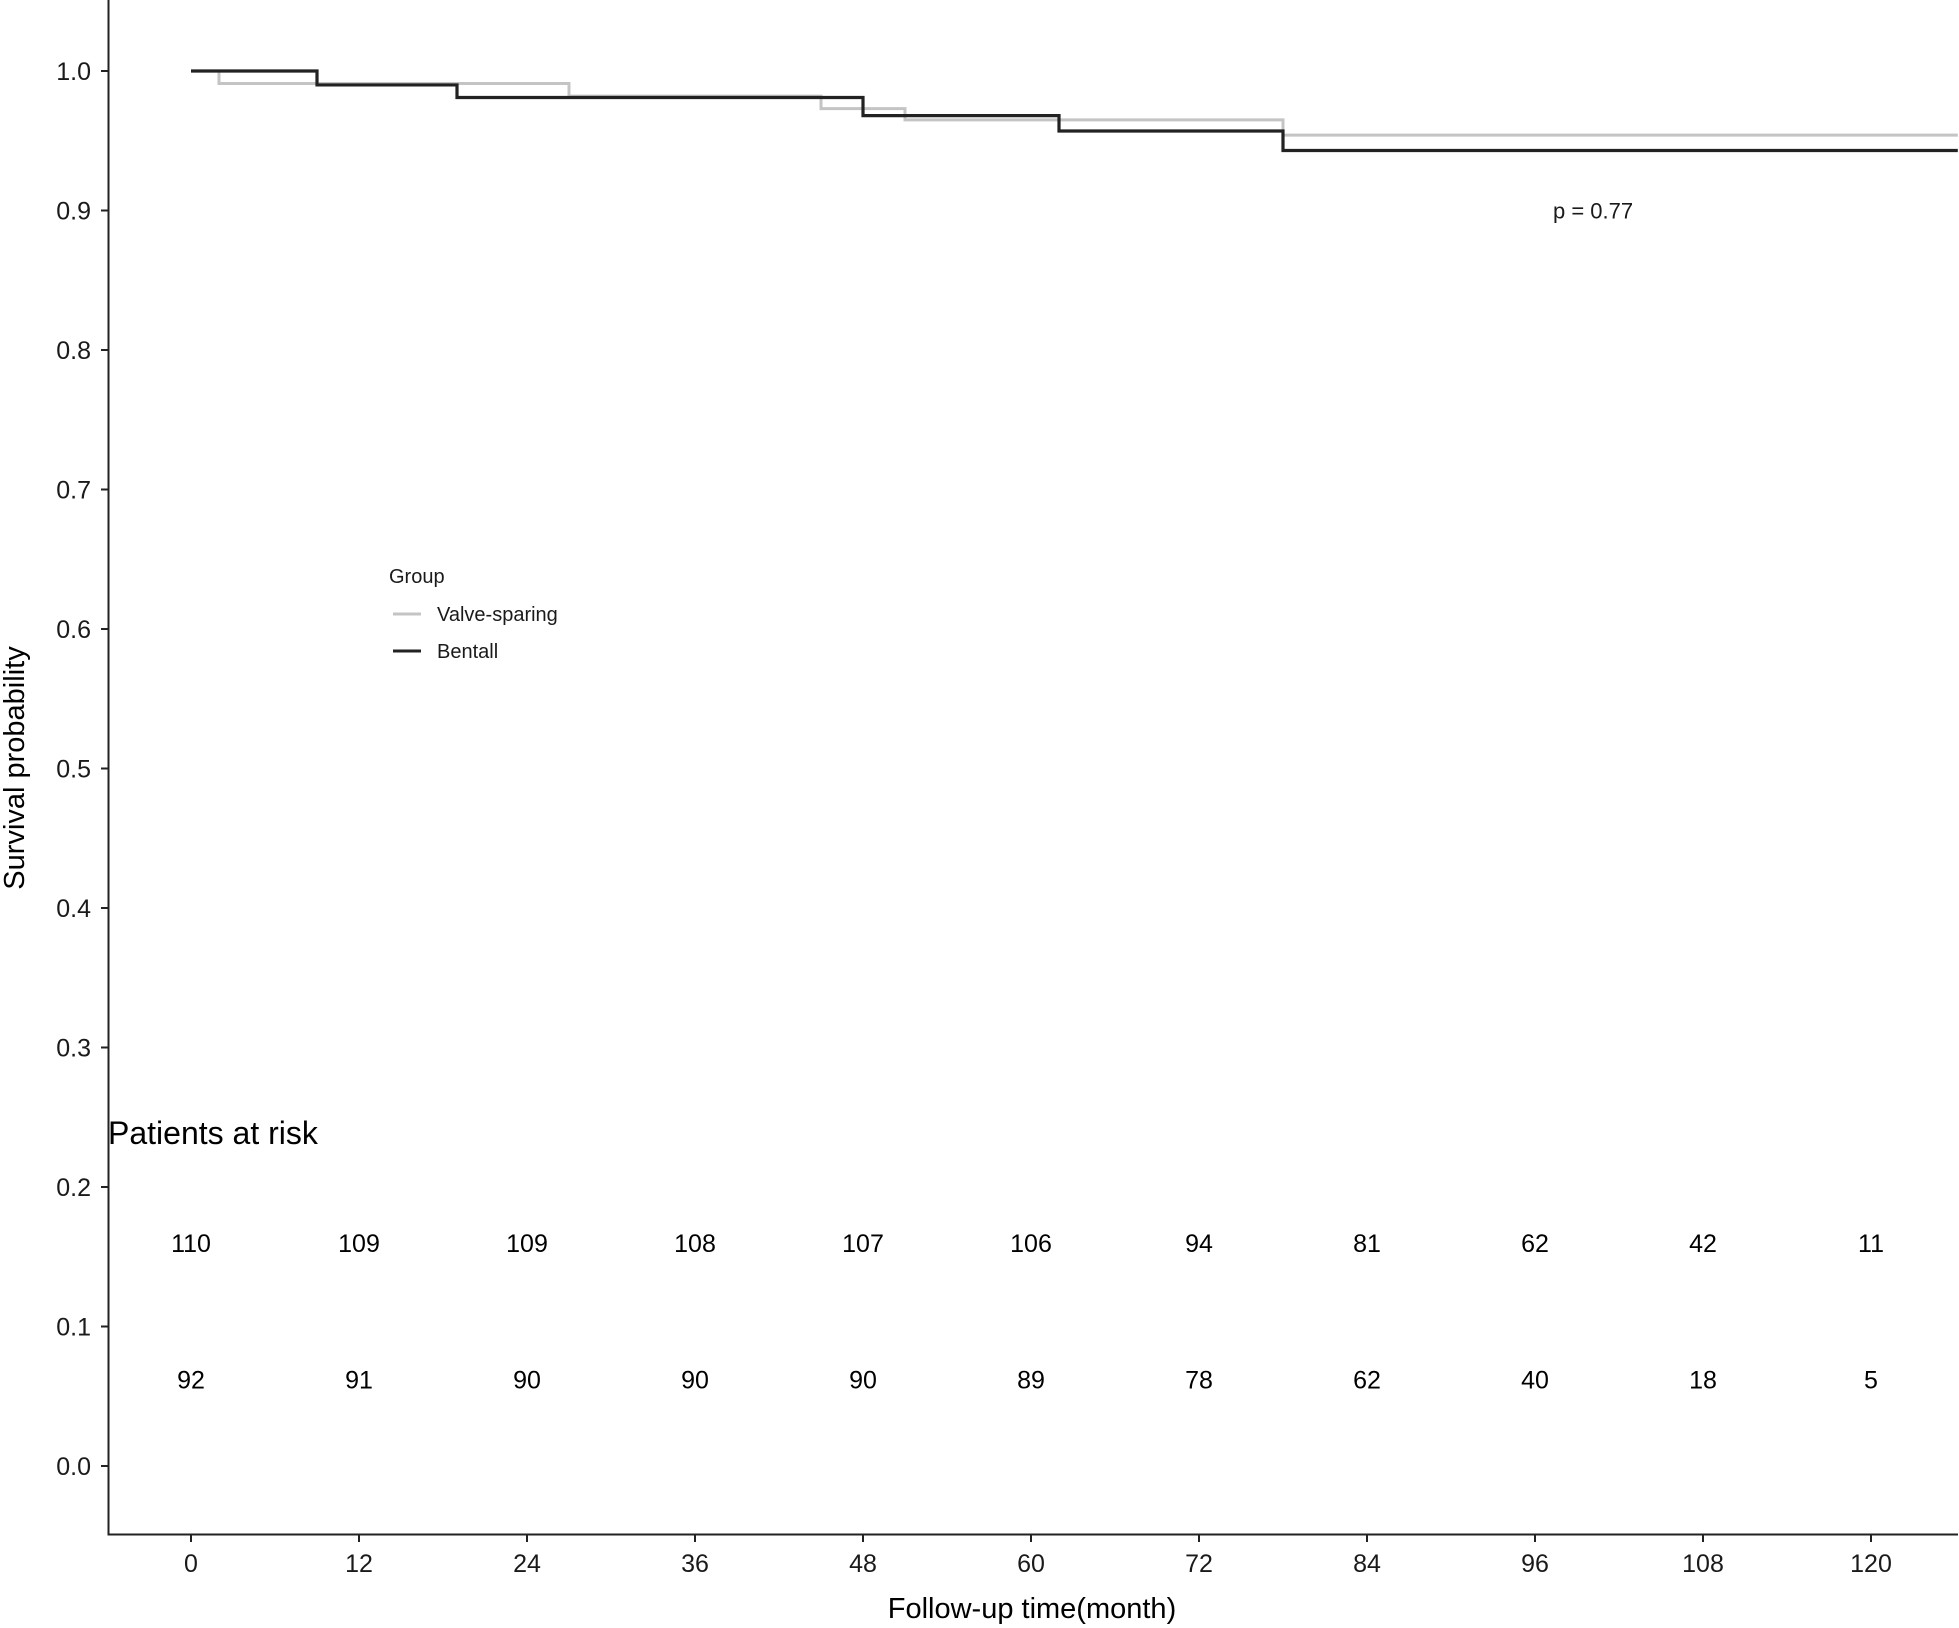 The width and height of the screenshot is (1959, 1628). I want to click on risk-value: 11, so click(1871, 1244).